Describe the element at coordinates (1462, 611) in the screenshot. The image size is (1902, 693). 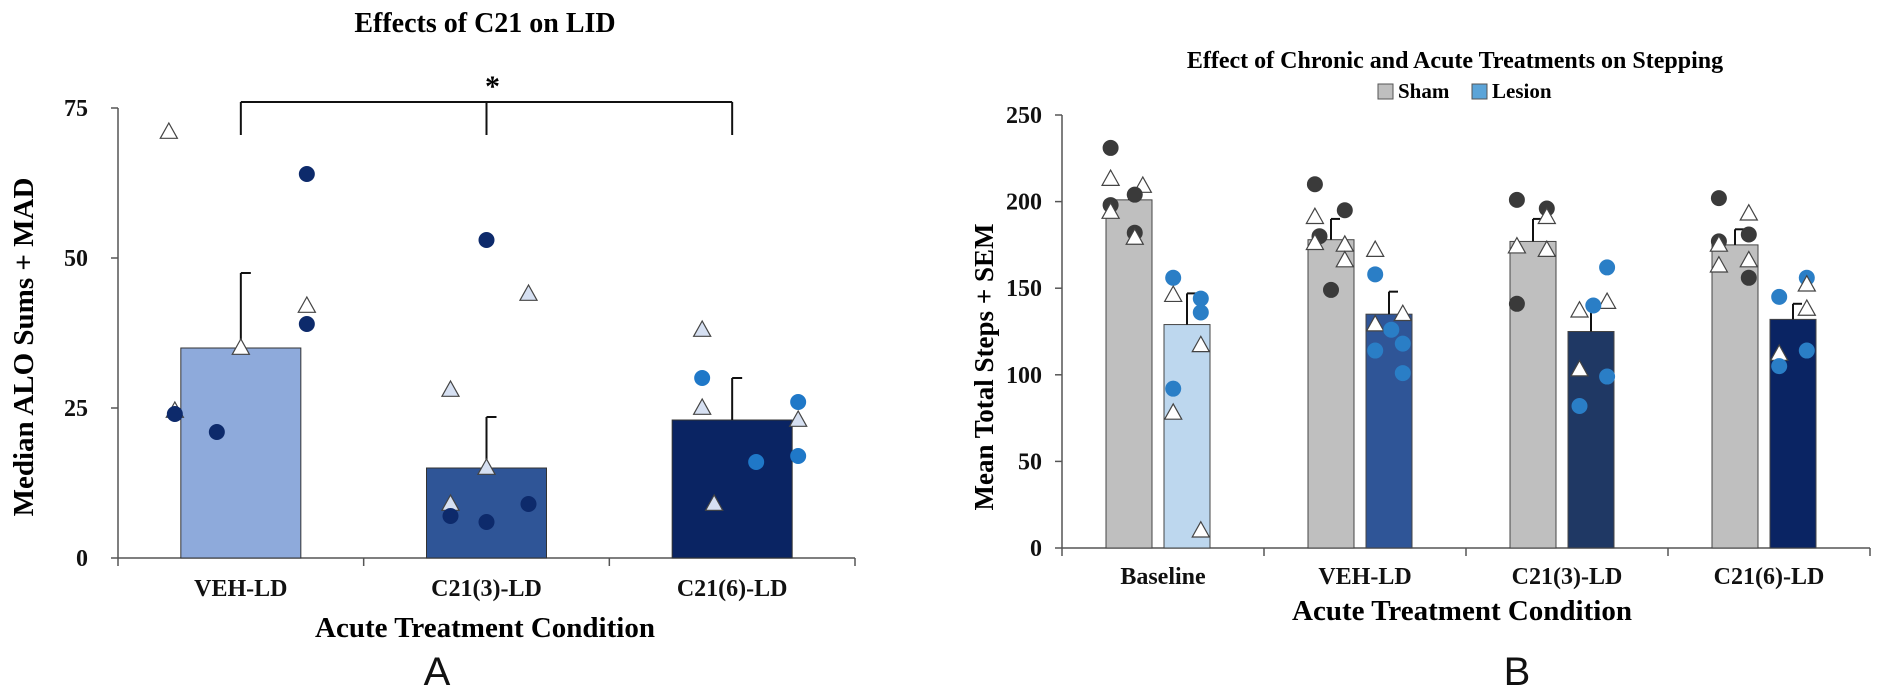
I see `chart-b-x-label: Acute Treatment Condition` at that location.